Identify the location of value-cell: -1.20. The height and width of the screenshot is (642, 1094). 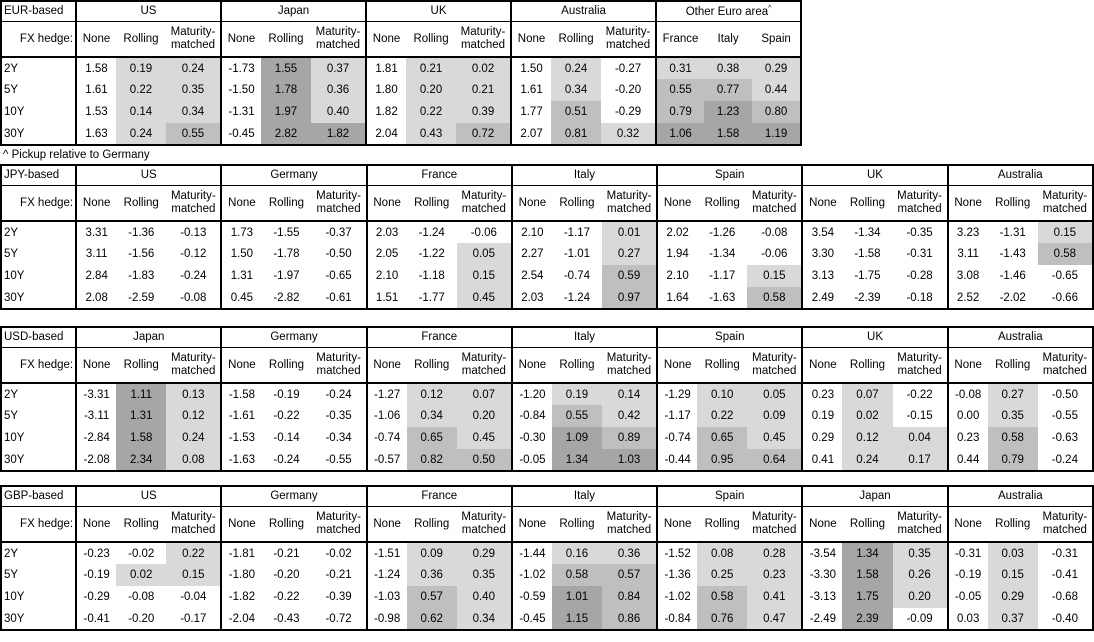
(531, 394).